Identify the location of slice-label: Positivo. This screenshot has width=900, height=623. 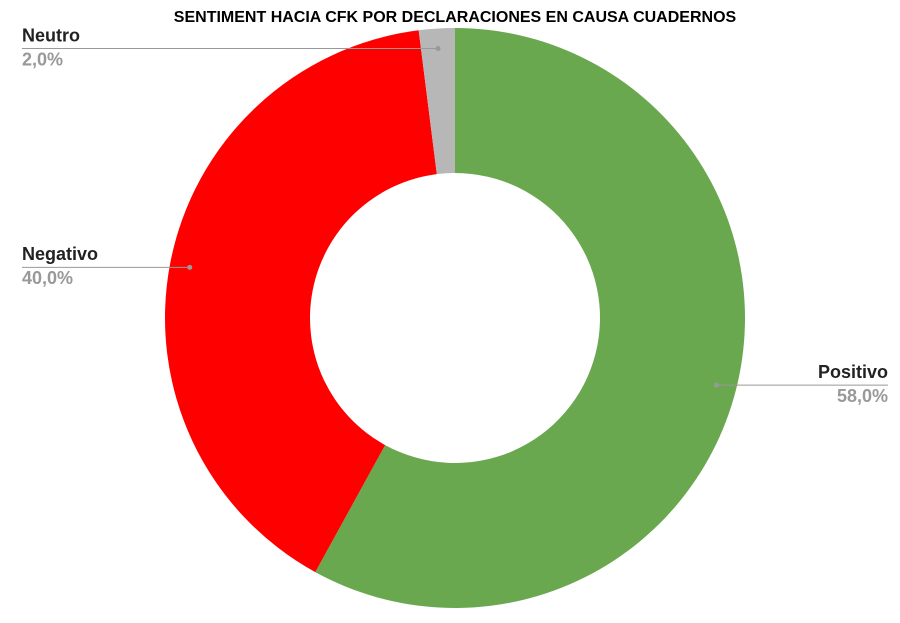
(853, 372).